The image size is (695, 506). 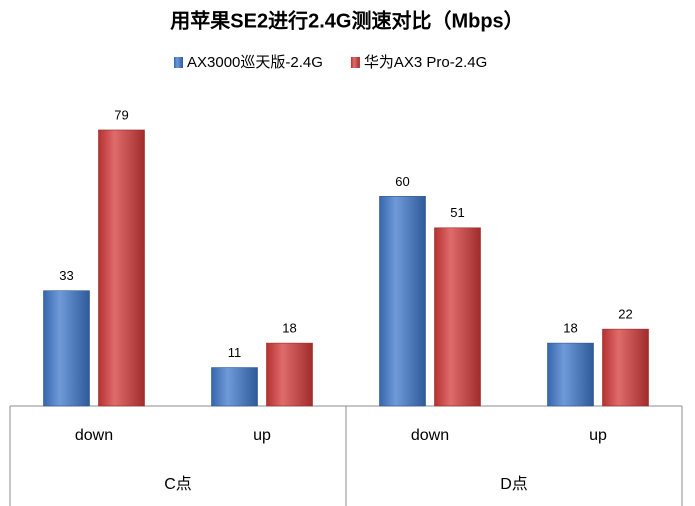 I want to click on legend-label: AX3000巡天版-2.4G, so click(x=255, y=62).